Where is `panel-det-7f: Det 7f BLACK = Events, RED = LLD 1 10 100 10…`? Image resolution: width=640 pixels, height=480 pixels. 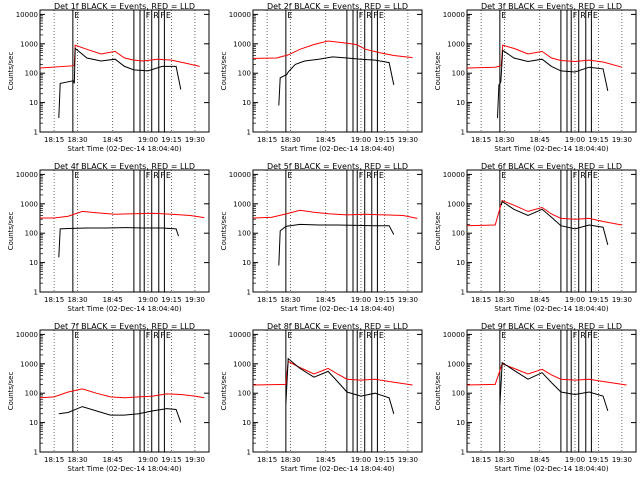 panel-det-7f: Det 7f BLACK = Events, RED = LLD 1 10 100 10… is located at coordinates (108, 397).